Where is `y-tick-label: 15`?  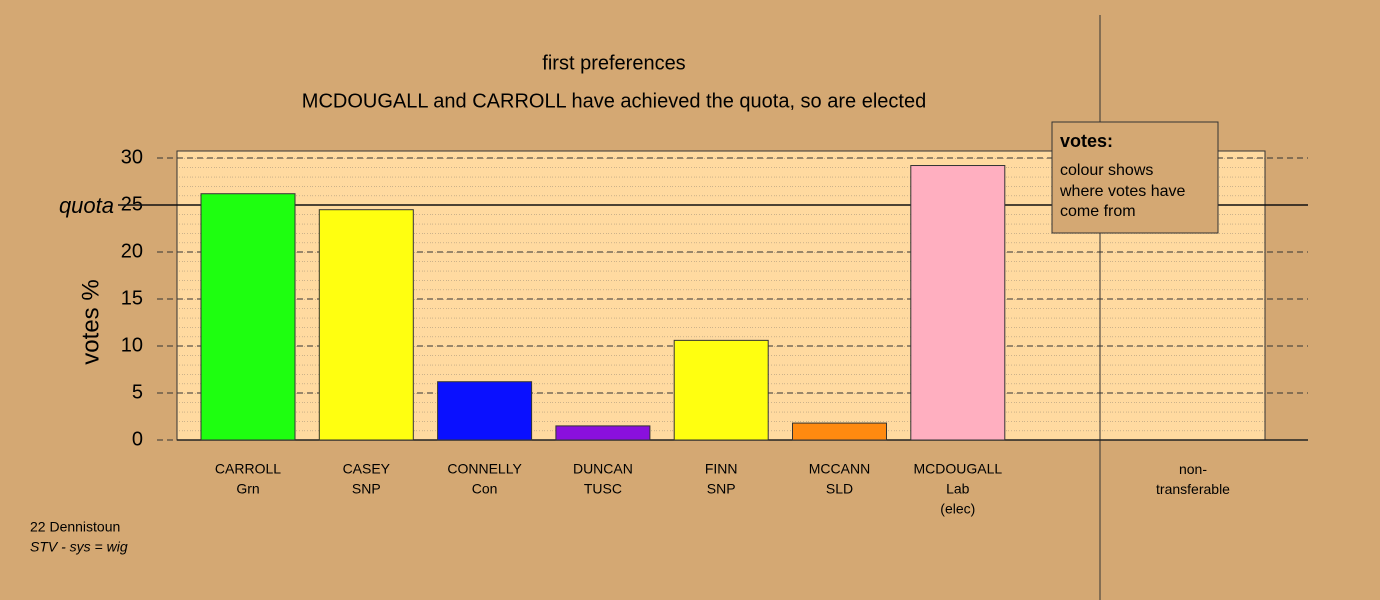
y-tick-label: 15 is located at coordinates (132, 298).